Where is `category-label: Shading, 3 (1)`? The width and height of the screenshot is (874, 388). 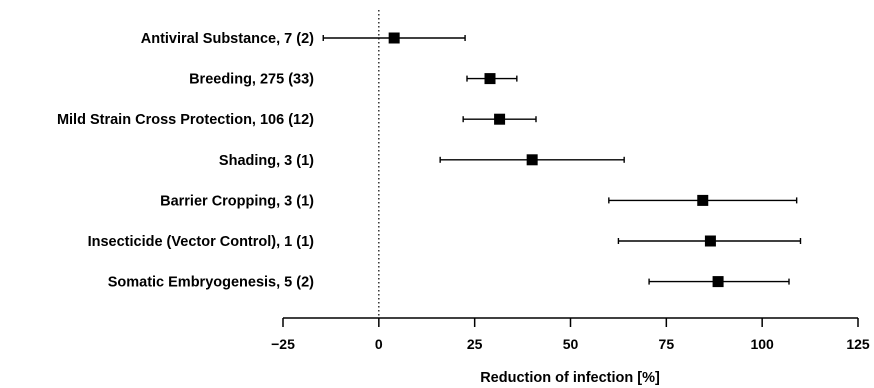
category-label: Shading, 3 (1) is located at coordinates (266, 161).